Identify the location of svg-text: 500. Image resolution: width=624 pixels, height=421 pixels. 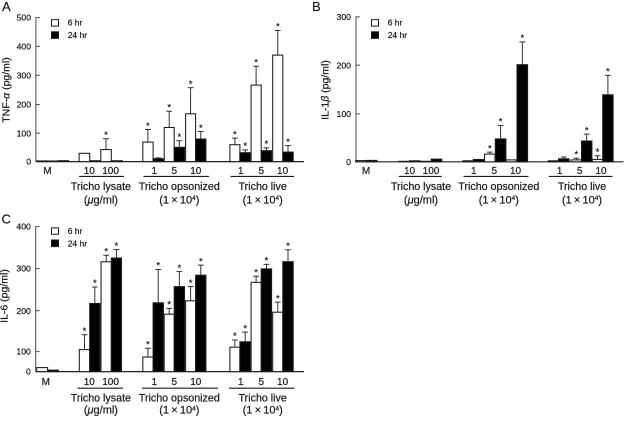
(24, 18).